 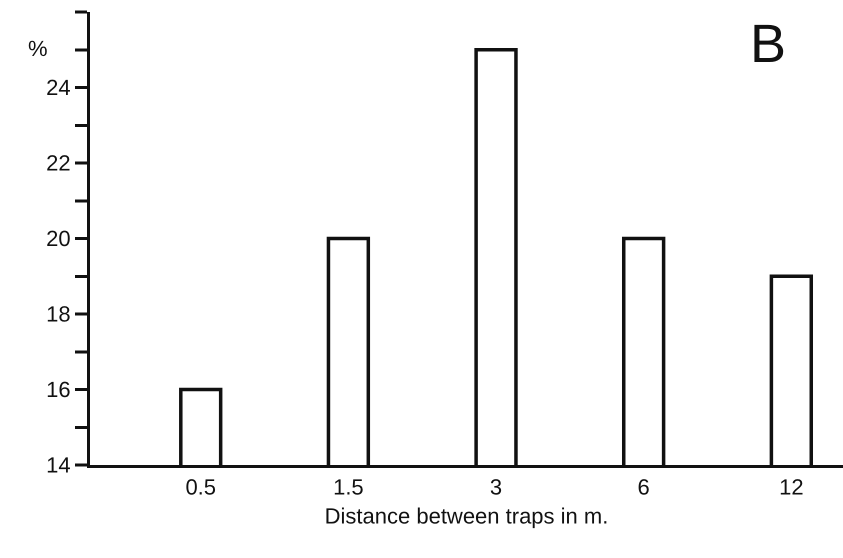 I want to click on y-tick-label: 18, so click(x=58, y=314).